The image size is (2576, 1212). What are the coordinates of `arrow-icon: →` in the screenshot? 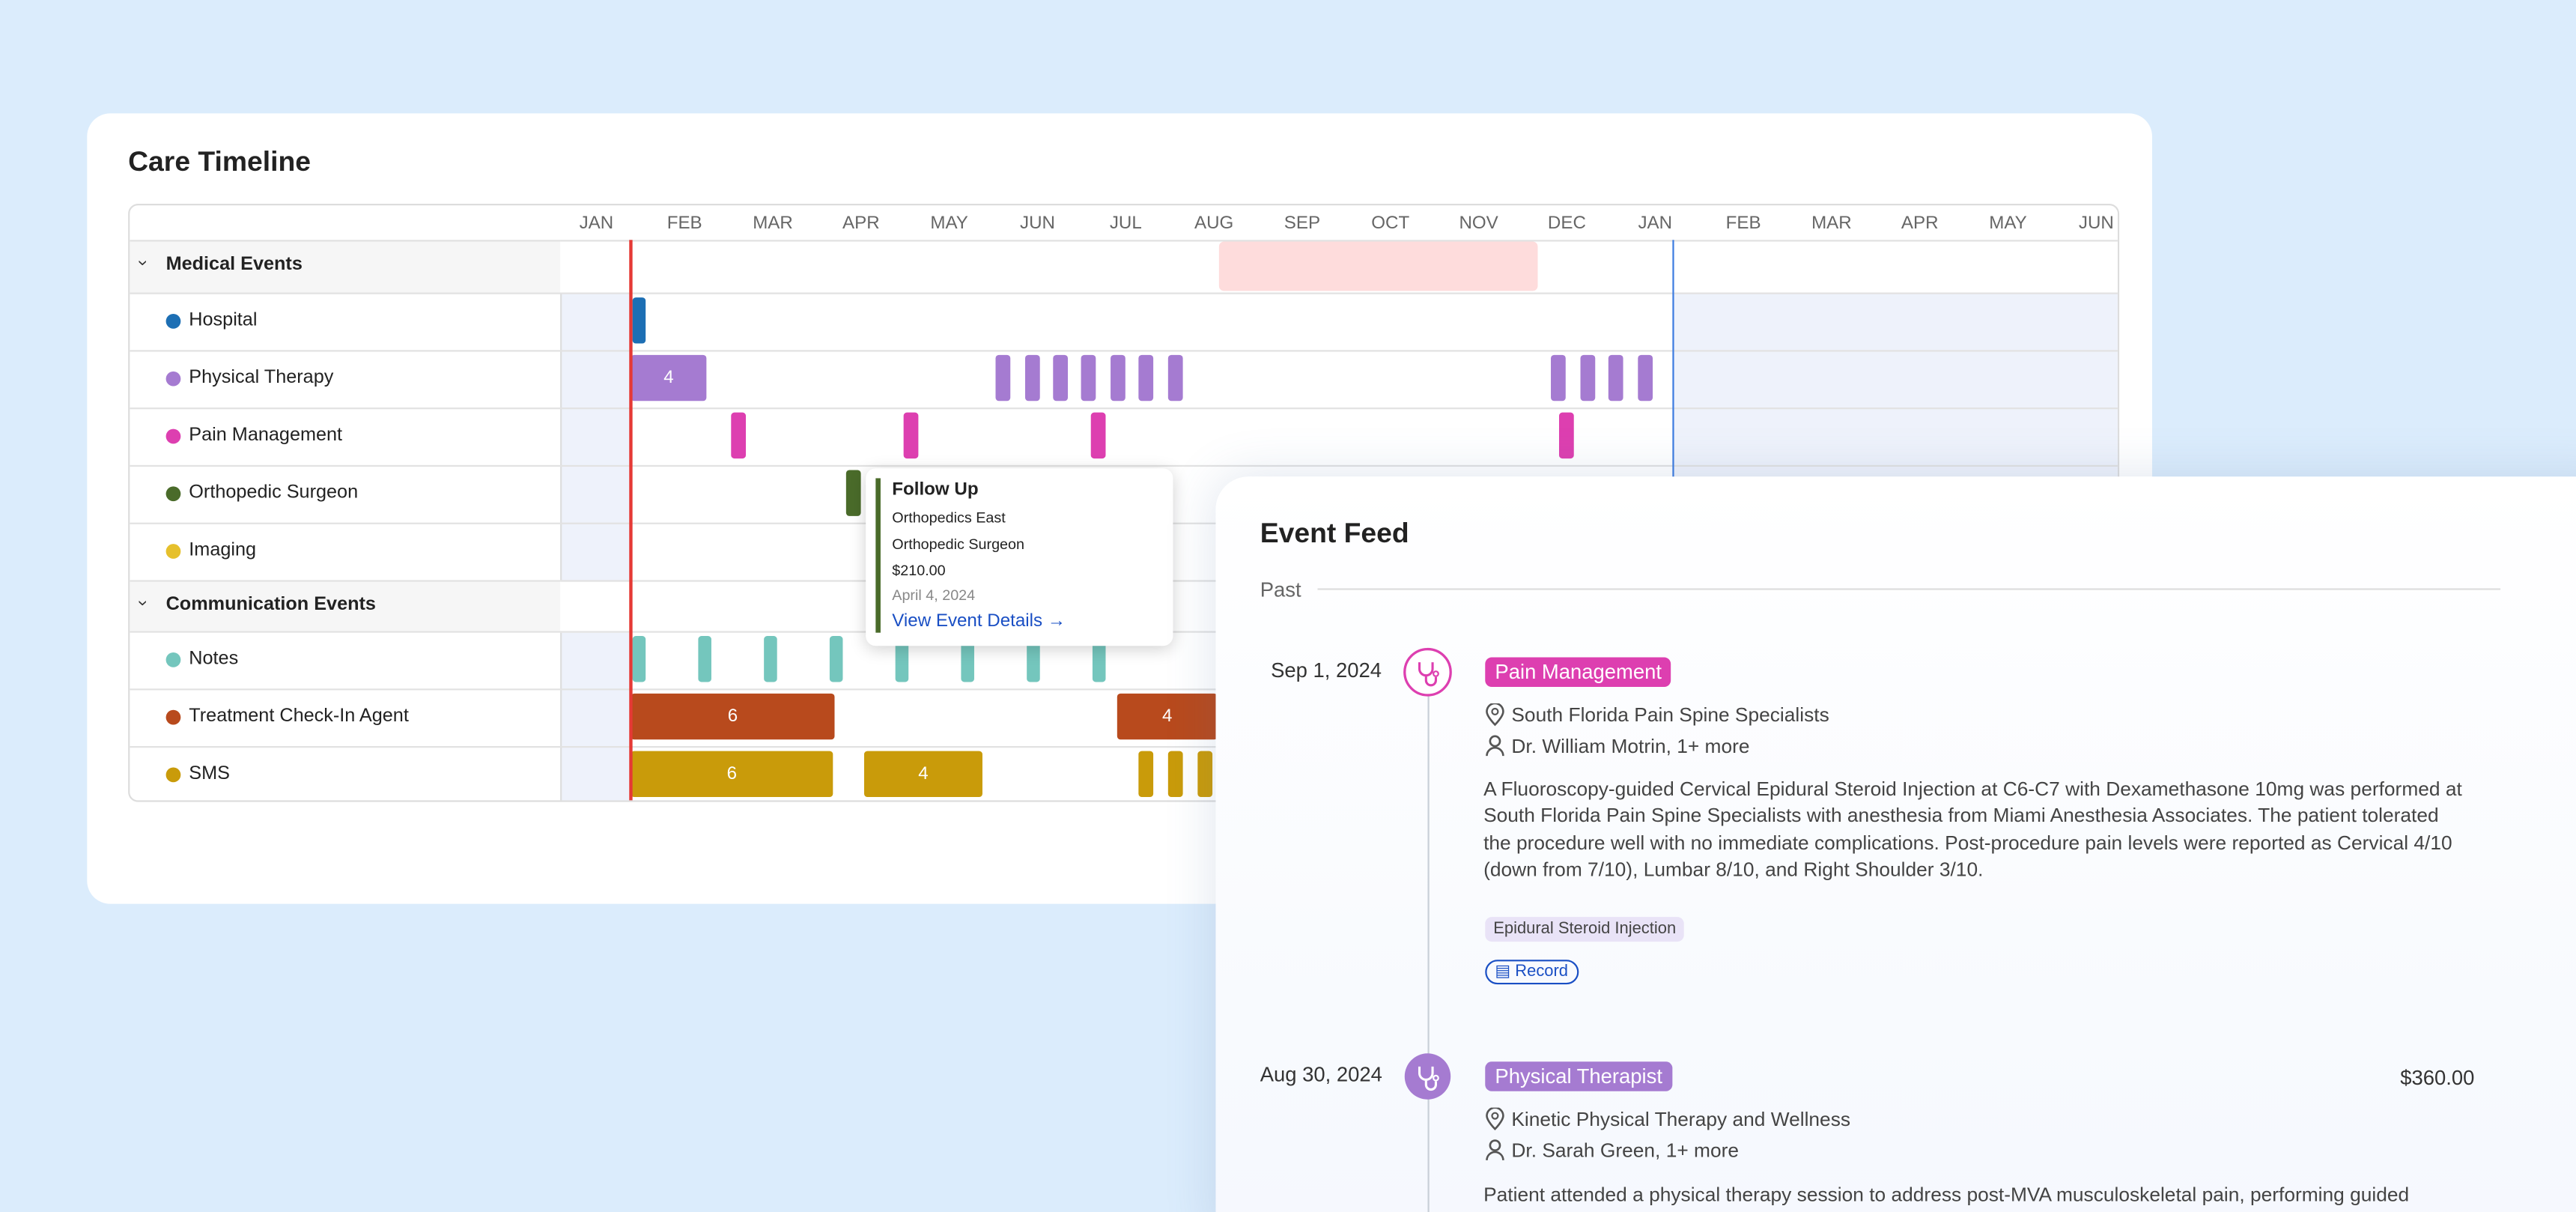 It's located at (1056, 621).